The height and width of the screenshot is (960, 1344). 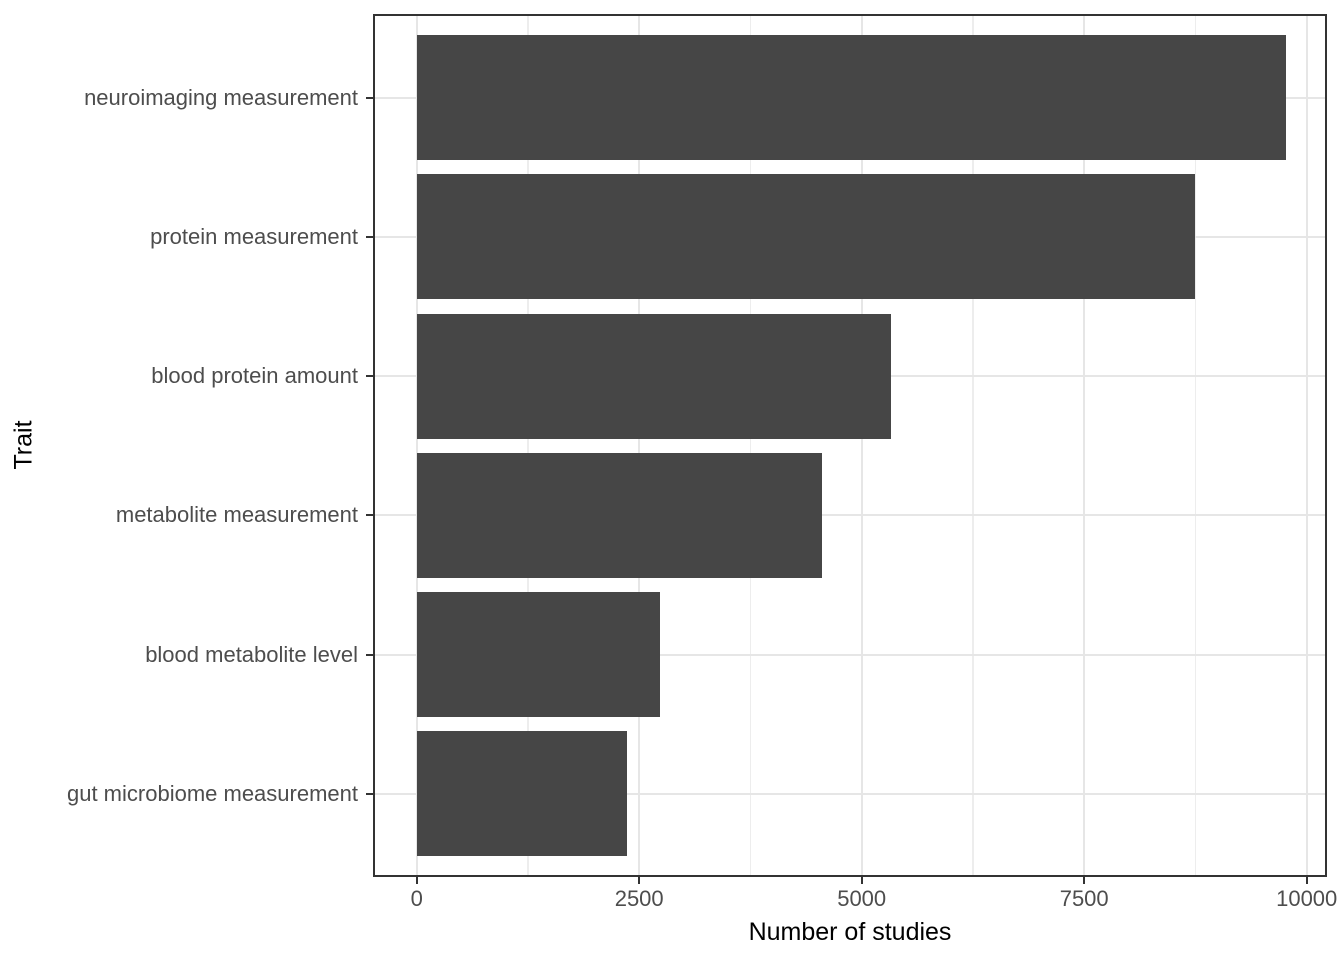 I want to click on bar-neuroimaging-measurement, so click(x=851, y=98).